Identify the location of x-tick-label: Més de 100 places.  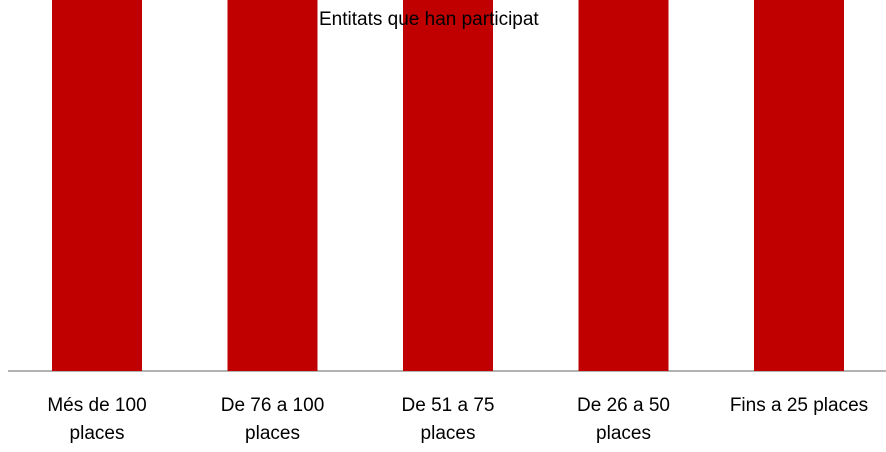
(97, 419).